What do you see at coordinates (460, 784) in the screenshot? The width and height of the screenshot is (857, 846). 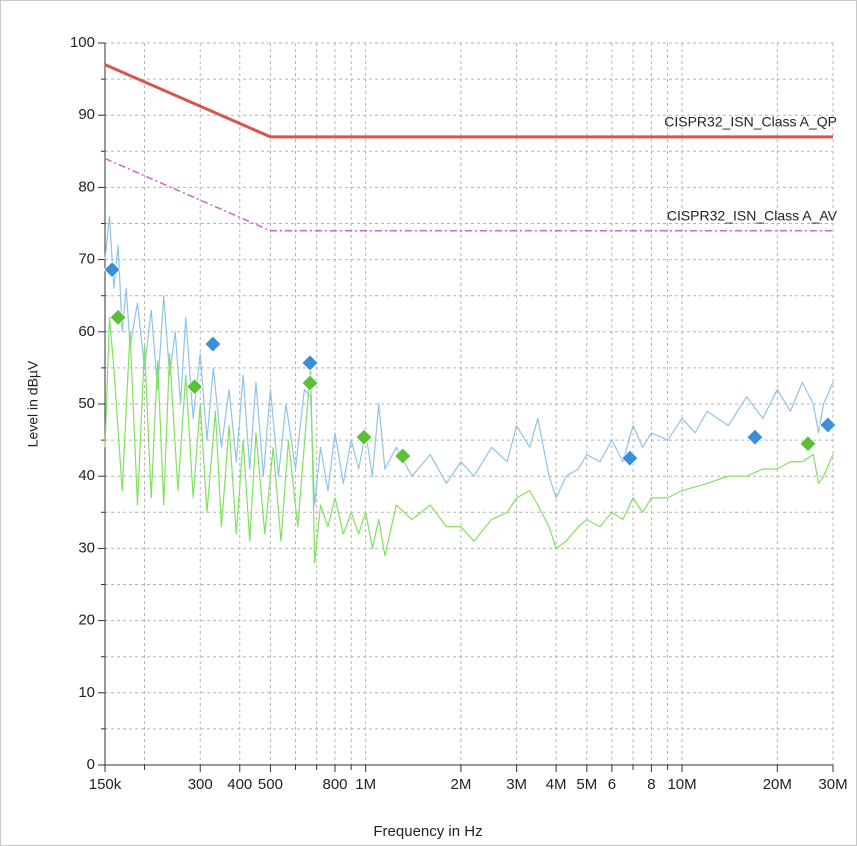 I see `x-tick-label: 2M` at bounding box center [460, 784].